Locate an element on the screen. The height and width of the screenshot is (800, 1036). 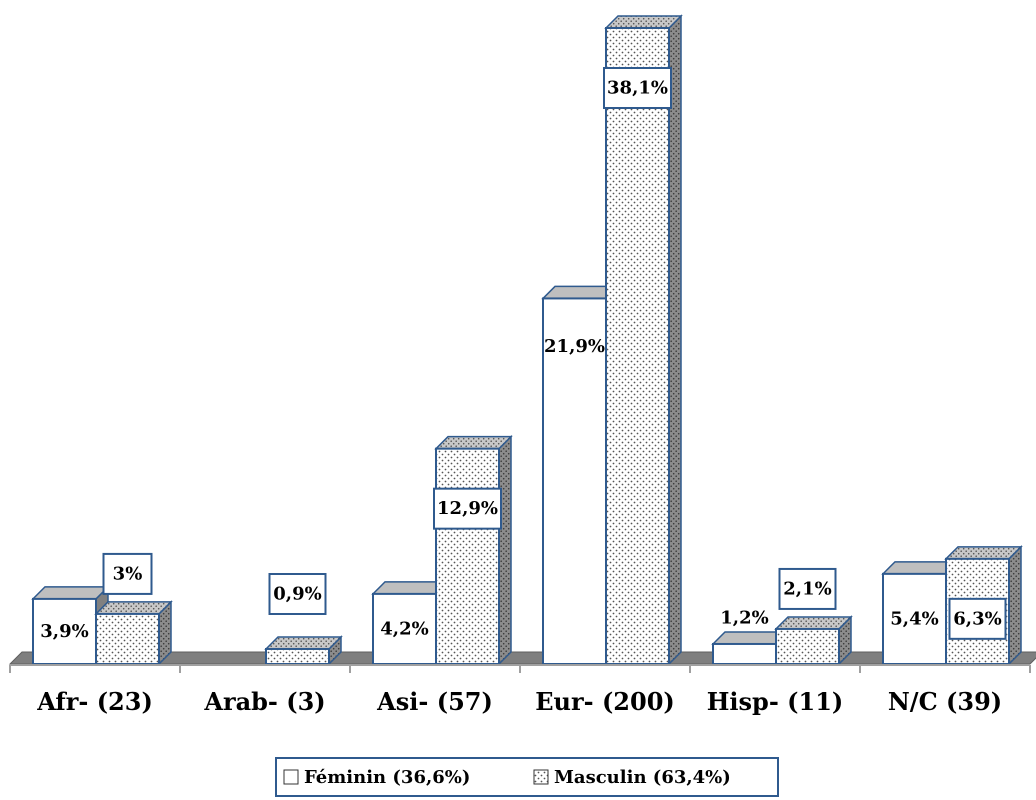
legend-box is located at coordinates (527, 777).